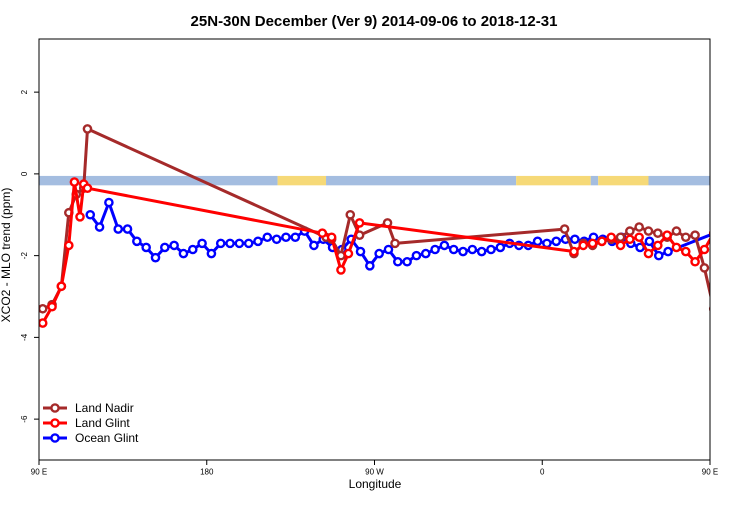 The height and width of the screenshot is (505, 750). Describe the element at coordinates (24, 419) in the screenshot. I see `y-tick-label: -6` at that location.